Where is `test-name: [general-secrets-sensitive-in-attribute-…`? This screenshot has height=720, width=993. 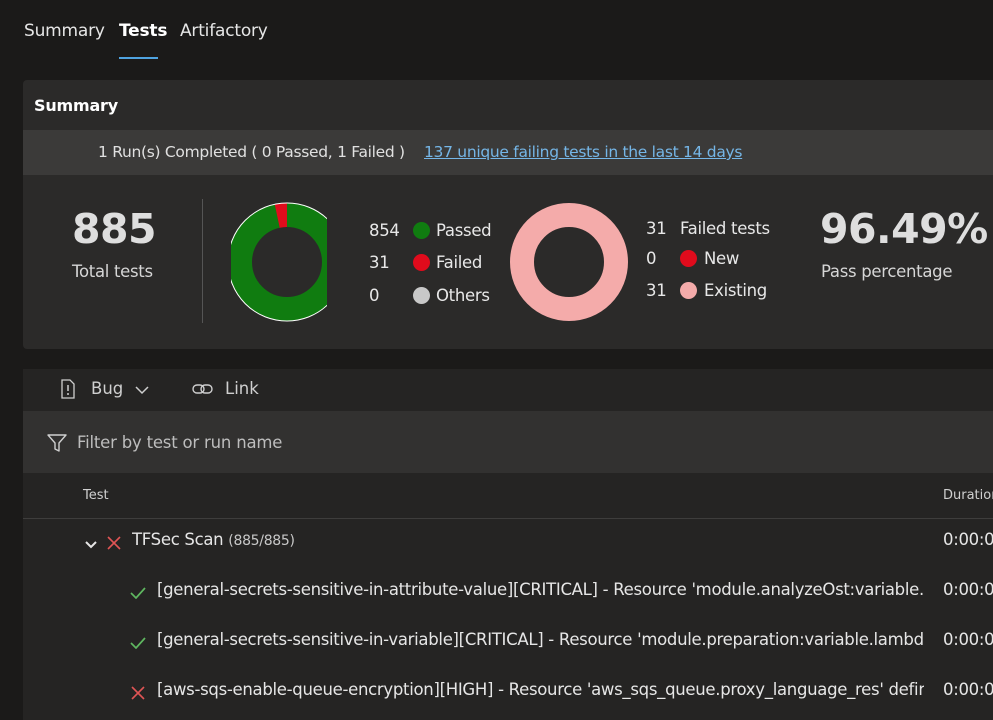 test-name: [general-secrets-sensitive-in-attribute-… is located at coordinates (540, 589).